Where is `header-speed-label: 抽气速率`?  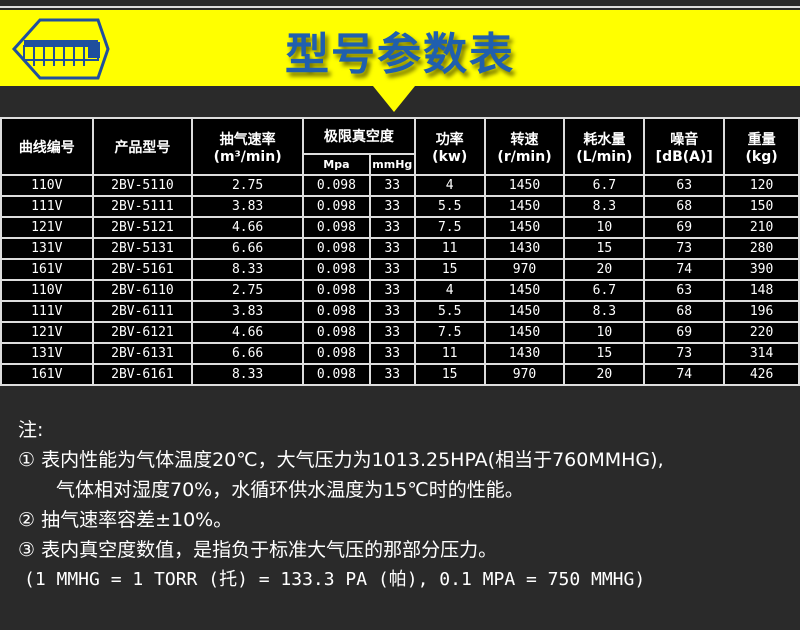 header-speed-label: 抽气速率 is located at coordinates (247, 139).